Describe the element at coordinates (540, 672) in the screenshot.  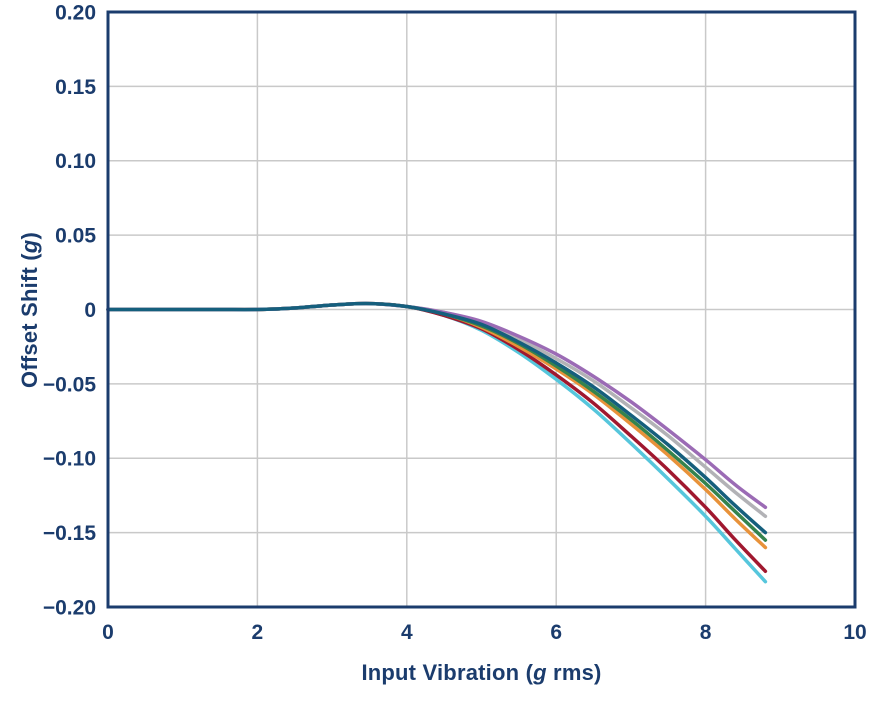
I see `x-axis-label-italic-g: g` at that location.